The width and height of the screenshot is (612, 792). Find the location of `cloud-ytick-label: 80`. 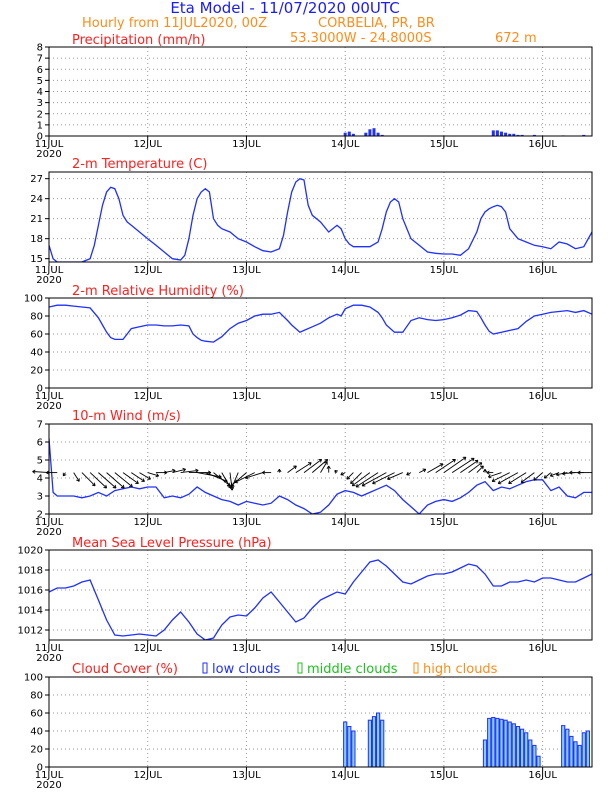

cloud-ytick-label: 80 is located at coordinates (36, 696).